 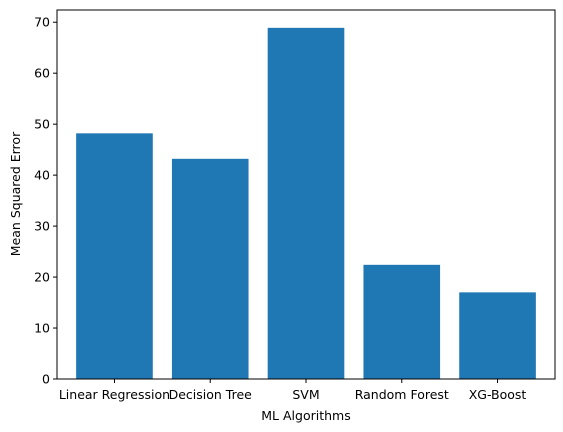 What do you see at coordinates (42, 73) in the screenshot?
I see `y-tick-label: 60` at bounding box center [42, 73].